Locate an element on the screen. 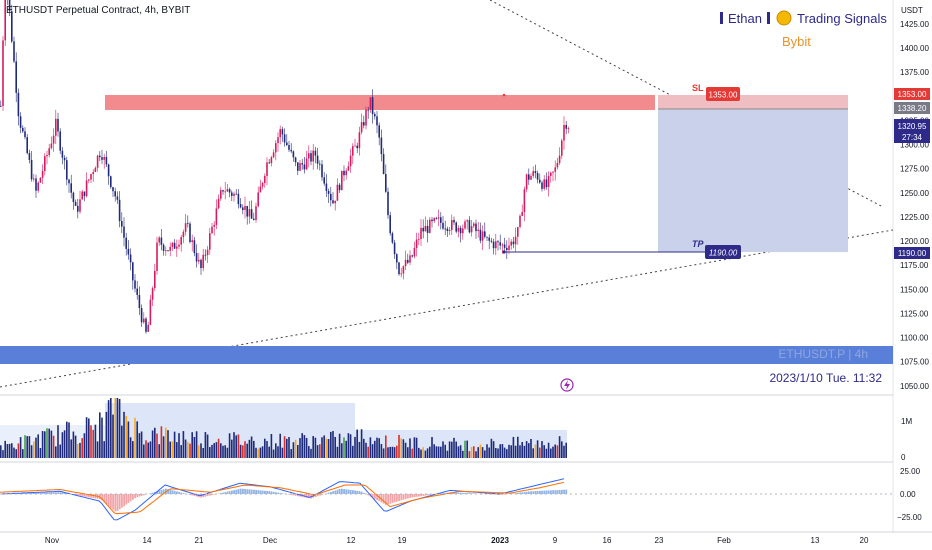 The width and height of the screenshot is (932, 550). osc-tick-25: 25.00 is located at coordinates (910, 471).